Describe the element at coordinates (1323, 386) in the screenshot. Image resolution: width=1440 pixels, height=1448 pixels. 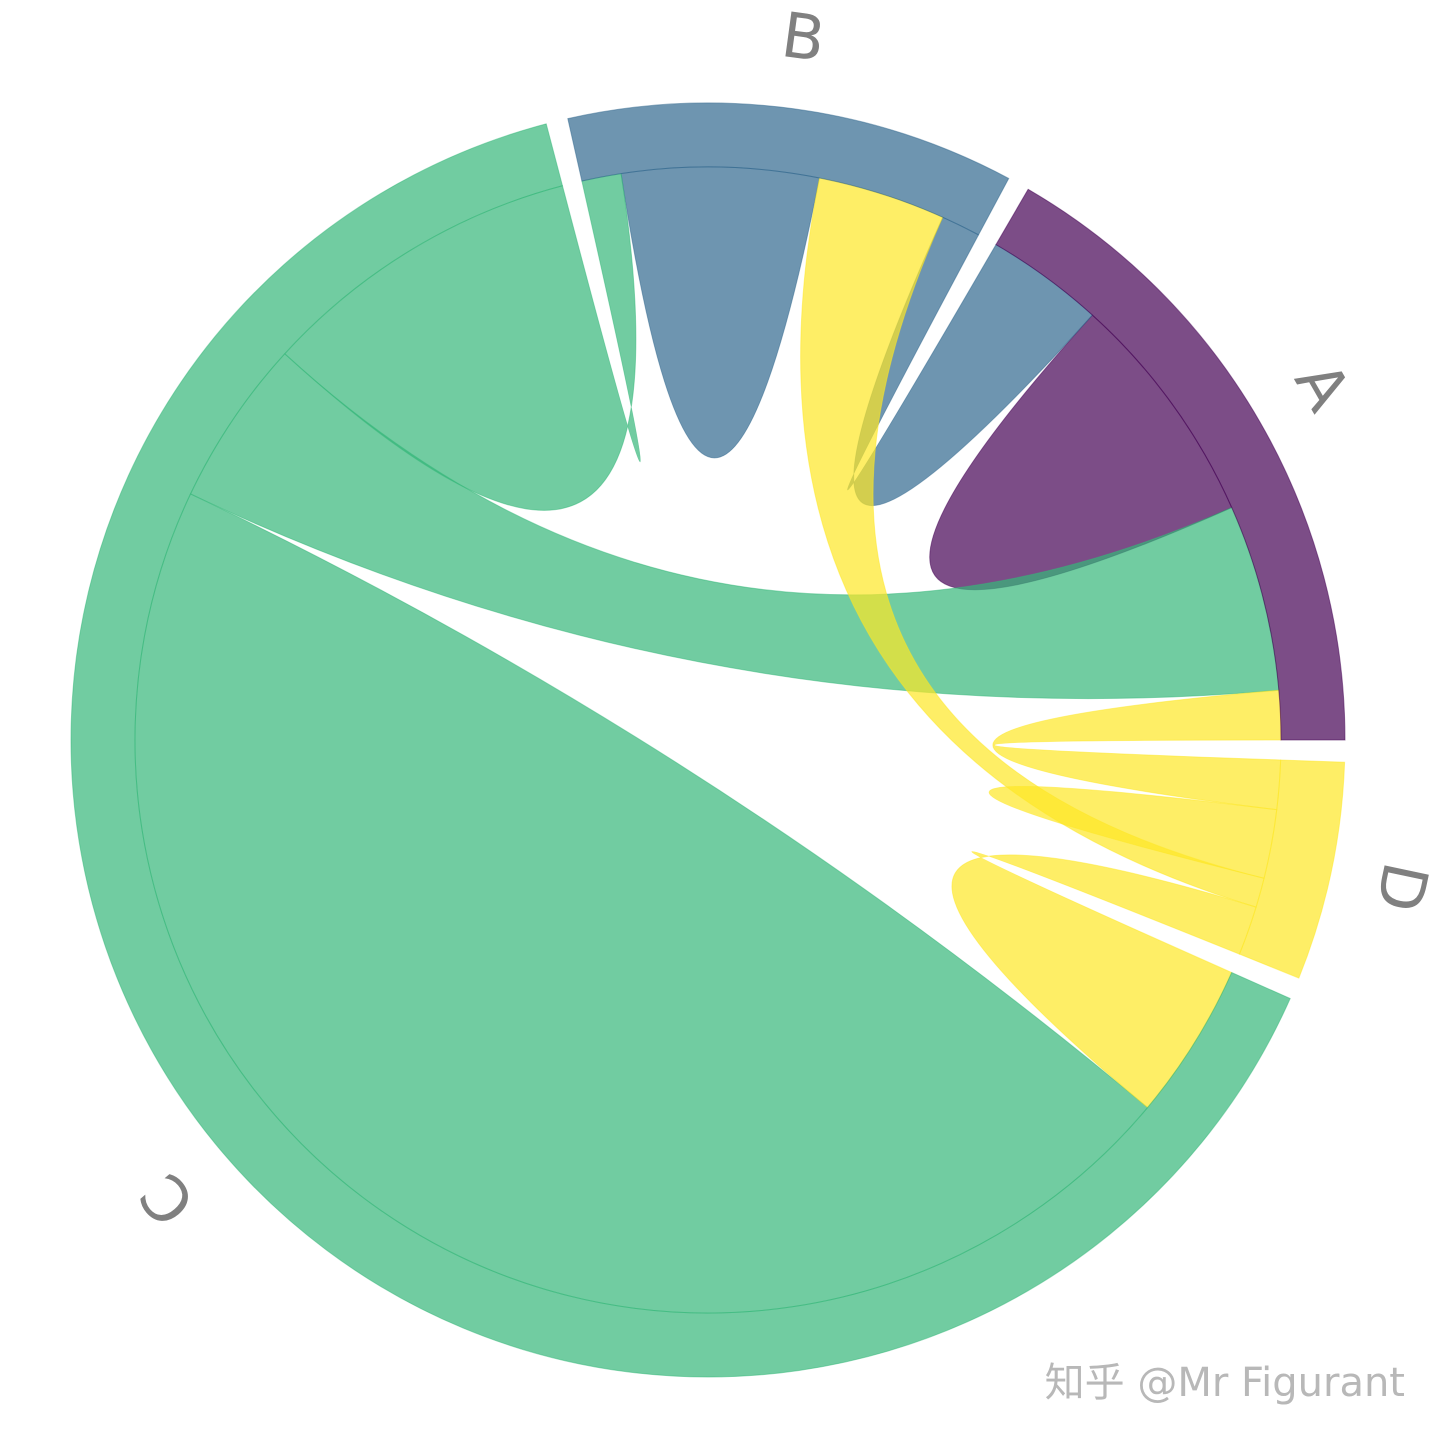
I see `group-label: A` at that location.